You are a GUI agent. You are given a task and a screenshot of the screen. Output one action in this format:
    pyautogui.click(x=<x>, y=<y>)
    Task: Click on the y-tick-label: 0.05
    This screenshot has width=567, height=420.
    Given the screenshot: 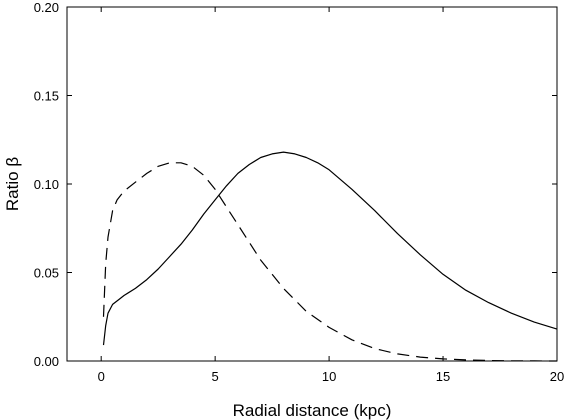 What is the action you would take?
    pyautogui.click(x=46, y=273)
    